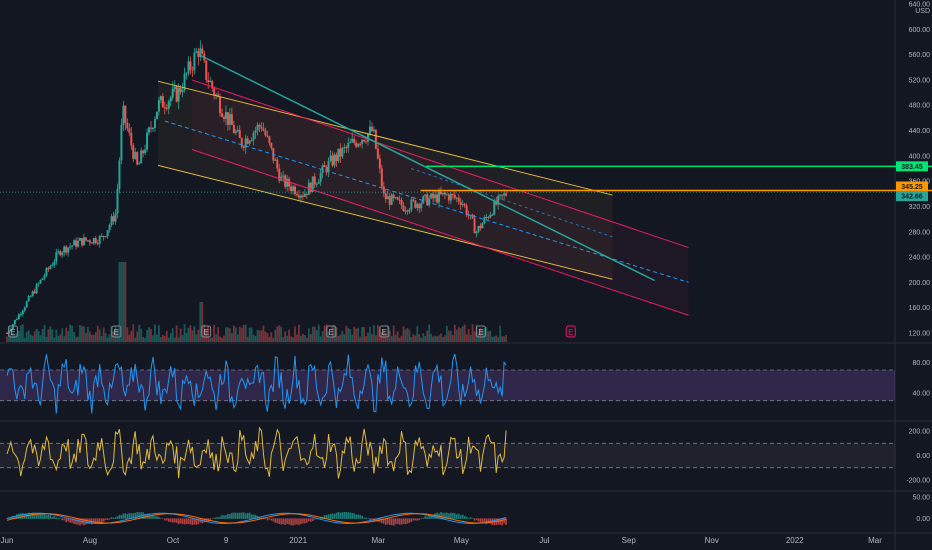 This screenshot has height=550, width=932. I want to click on price-tick-label: 520.00, so click(920, 80).